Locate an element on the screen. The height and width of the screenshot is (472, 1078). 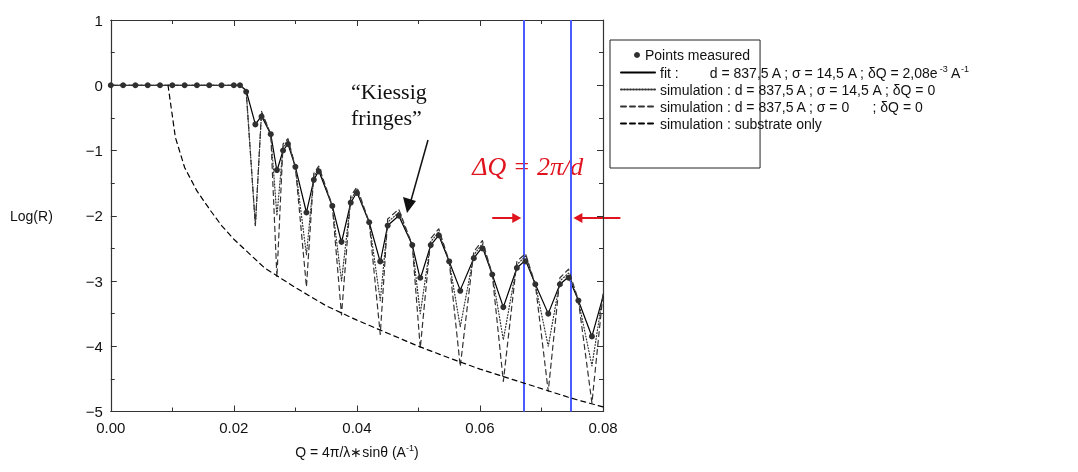
y-tick-label: −2 is located at coordinates (94, 216).